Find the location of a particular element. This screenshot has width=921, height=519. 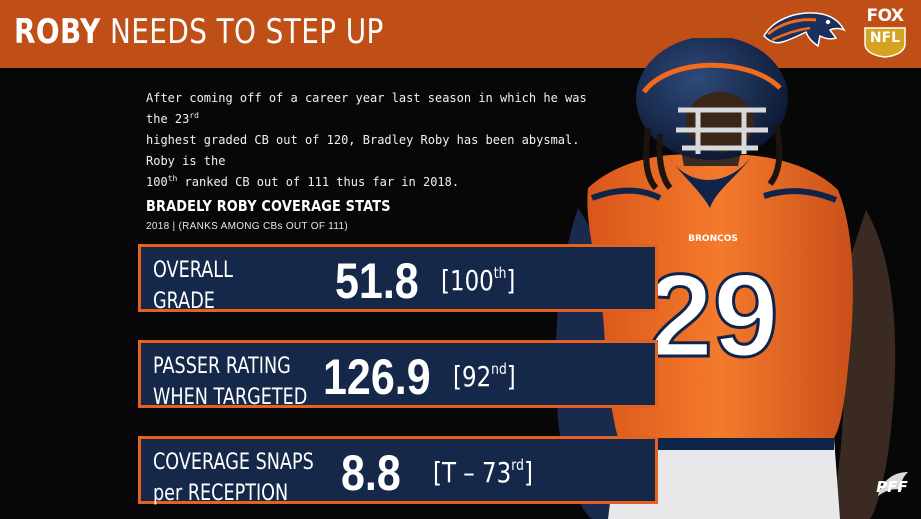

stat-rank: [100th] is located at coordinates (478, 281).